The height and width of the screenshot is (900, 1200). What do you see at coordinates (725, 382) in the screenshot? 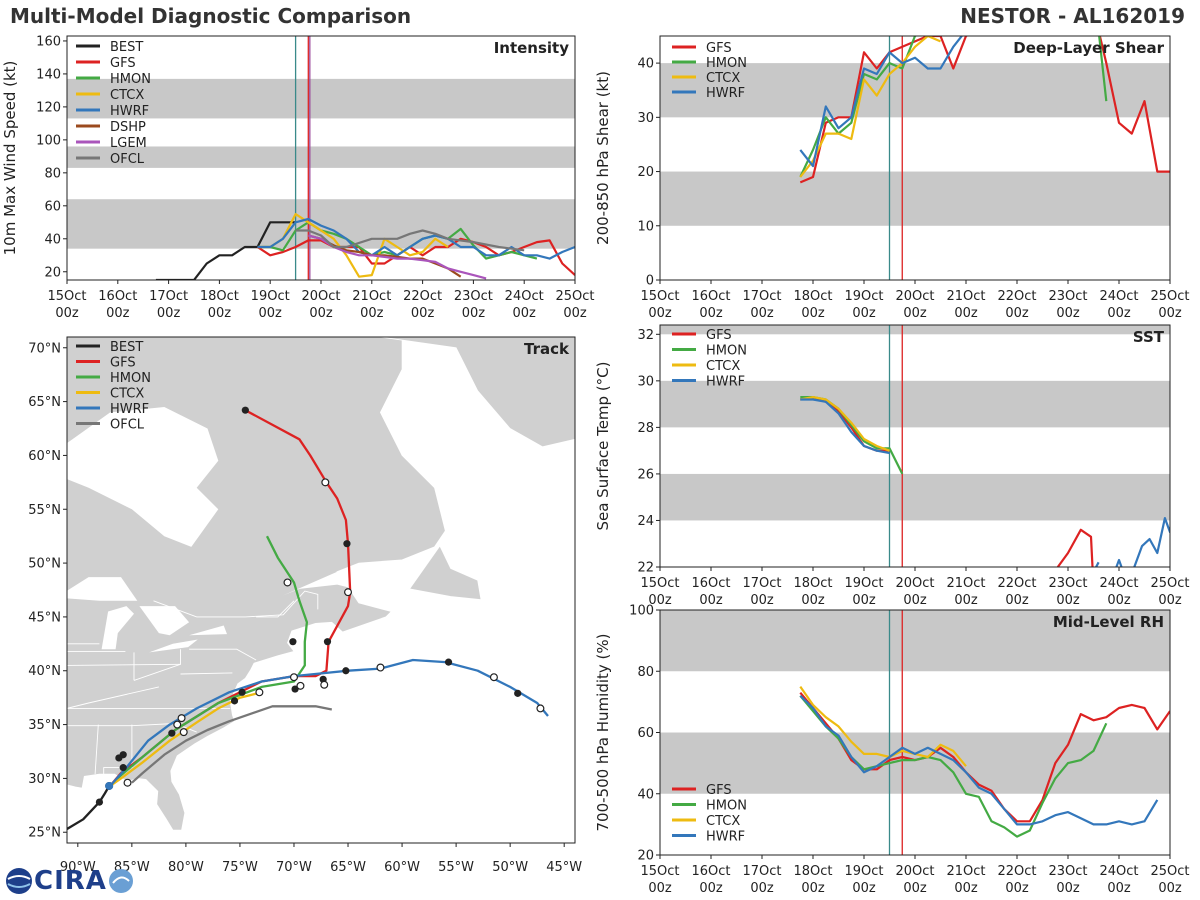
I see `sst-legend-label-hwrf: HWRF` at bounding box center [725, 382].